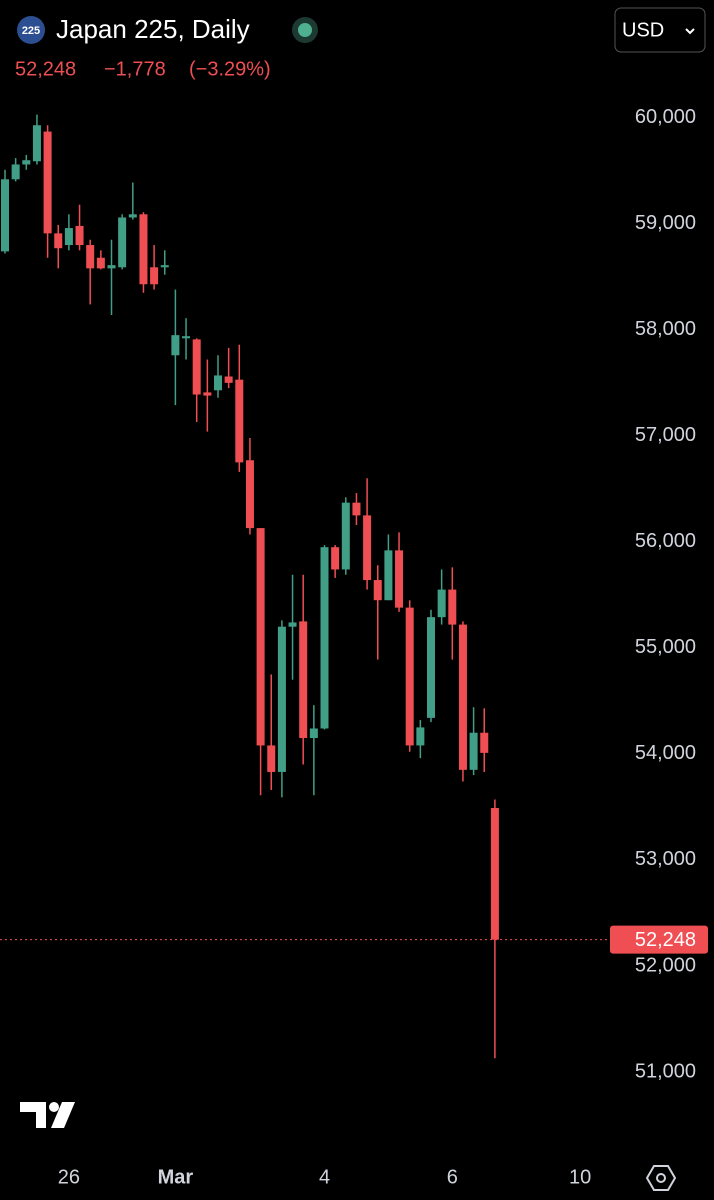 This screenshot has width=714, height=1200. I want to click on y-tick-label: 55,000, so click(665, 647).